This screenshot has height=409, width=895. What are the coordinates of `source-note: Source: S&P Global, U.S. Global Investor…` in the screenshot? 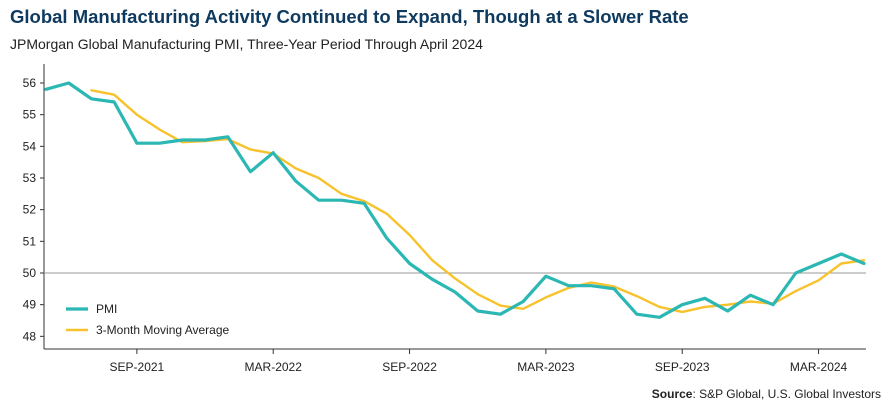 It's located at (766, 394).